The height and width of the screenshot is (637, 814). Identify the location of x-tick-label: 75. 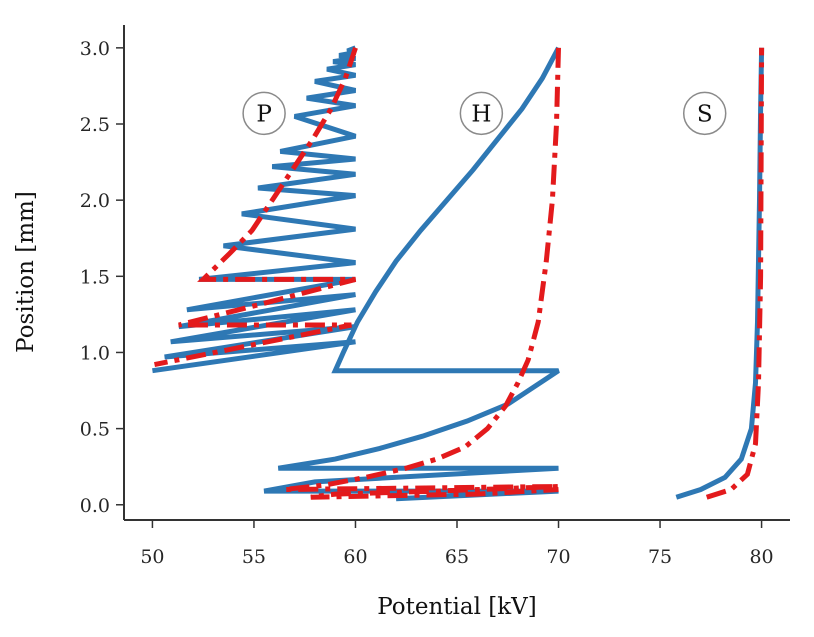
(660, 557).